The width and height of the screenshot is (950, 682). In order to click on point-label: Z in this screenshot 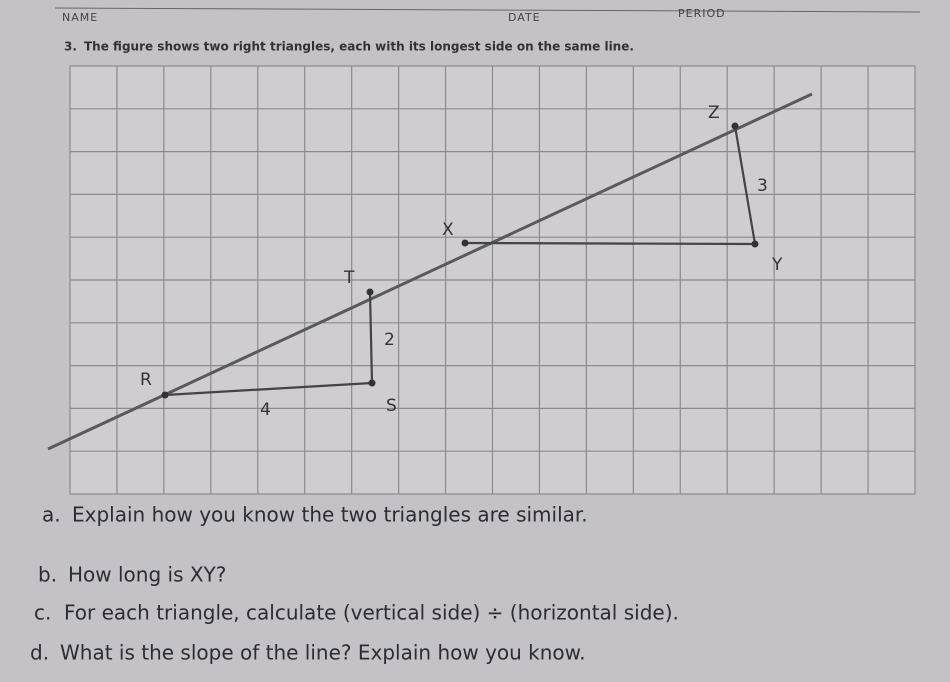, I will do `click(714, 113)`.